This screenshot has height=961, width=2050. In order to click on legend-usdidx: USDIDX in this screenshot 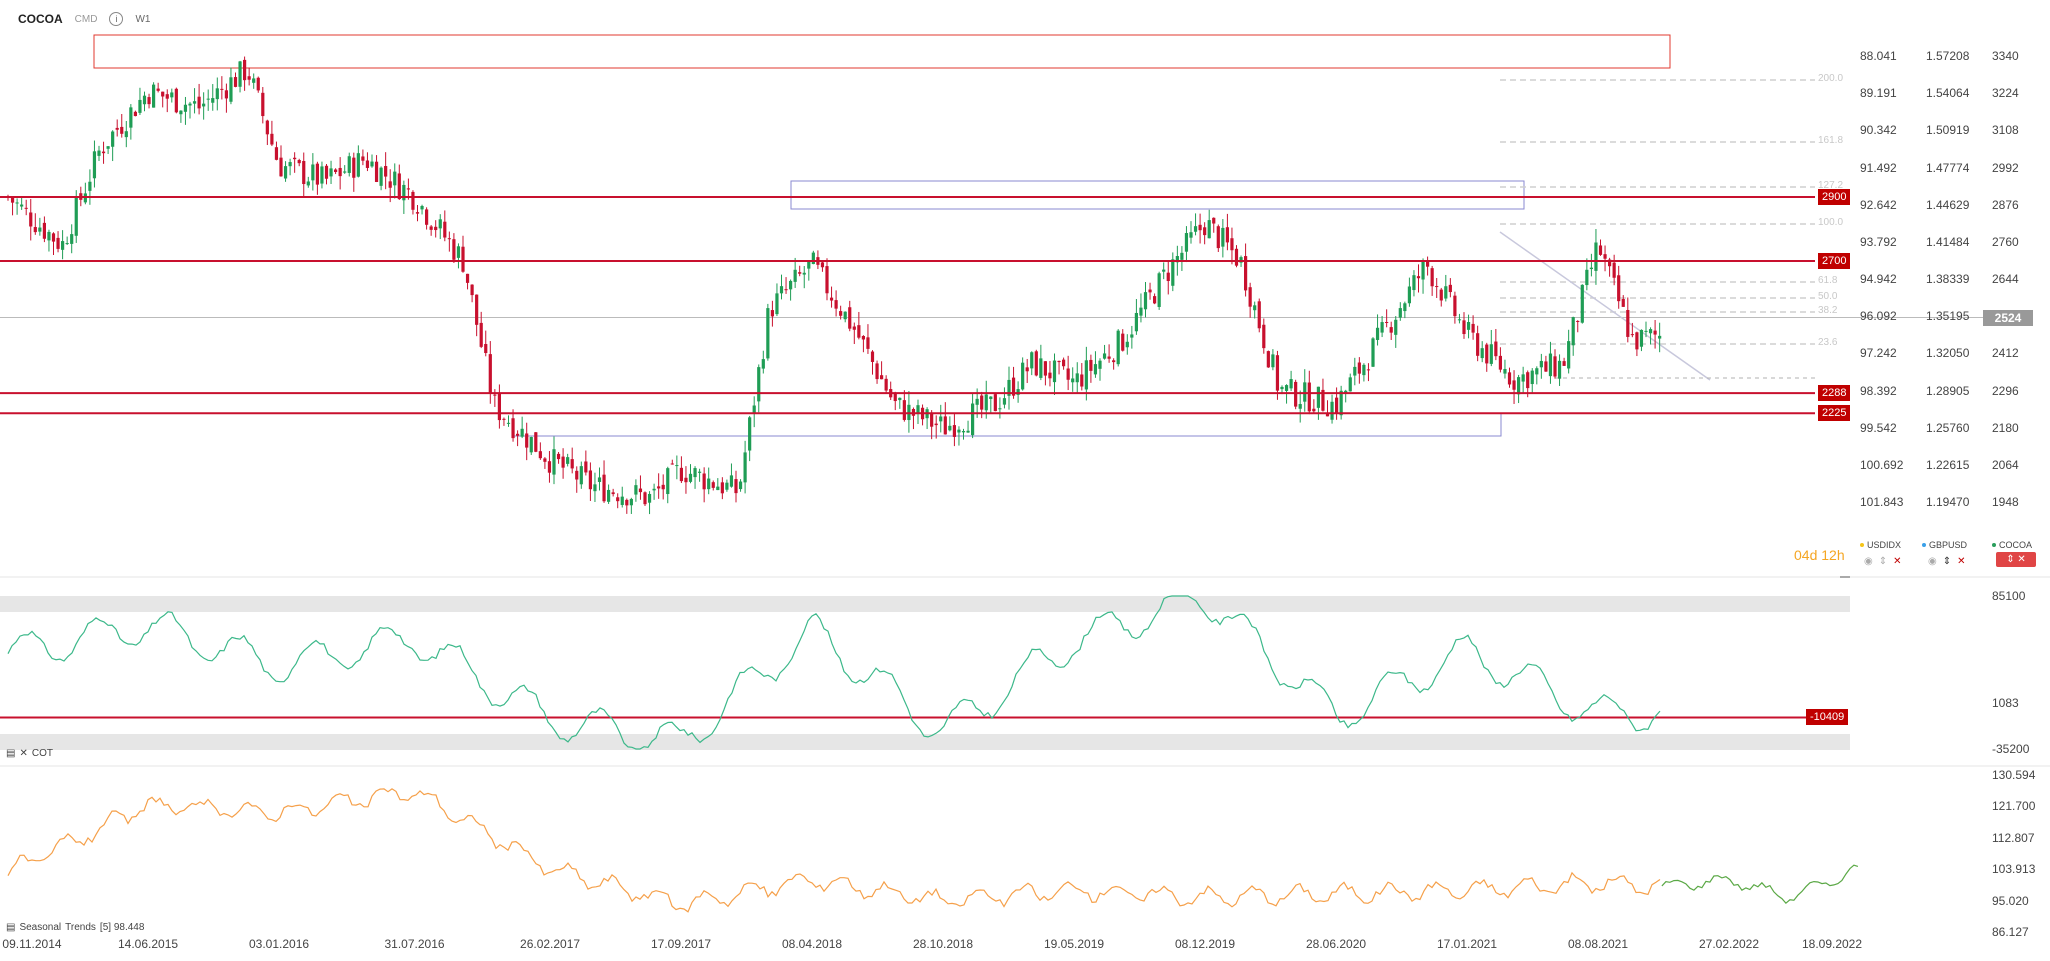, I will do `click(1880, 545)`.